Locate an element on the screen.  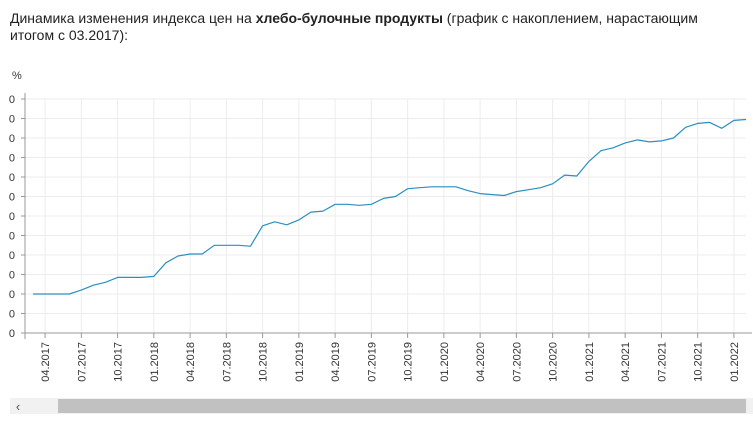
horizontal-scrollbar: ‹ is located at coordinates (381, 406).